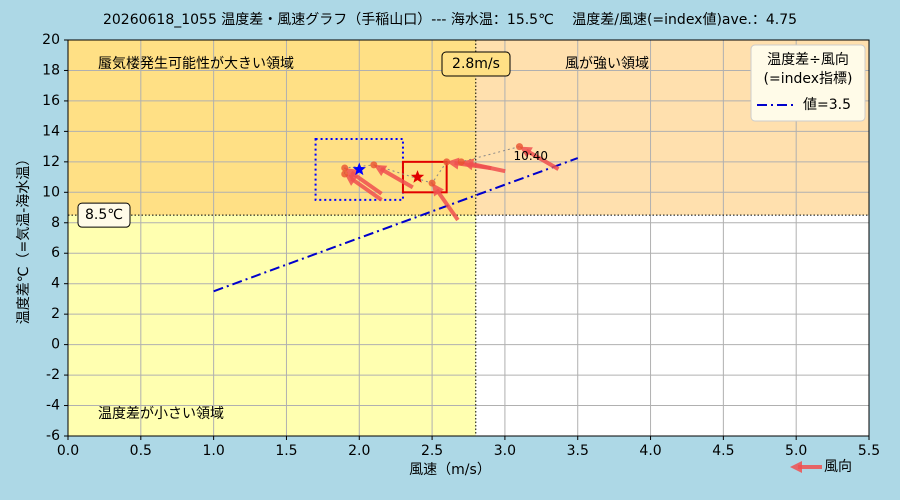  What do you see at coordinates (141, 451) in the screenshot?
I see `x-tick-label: 0.5` at bounding box center [141, 451].